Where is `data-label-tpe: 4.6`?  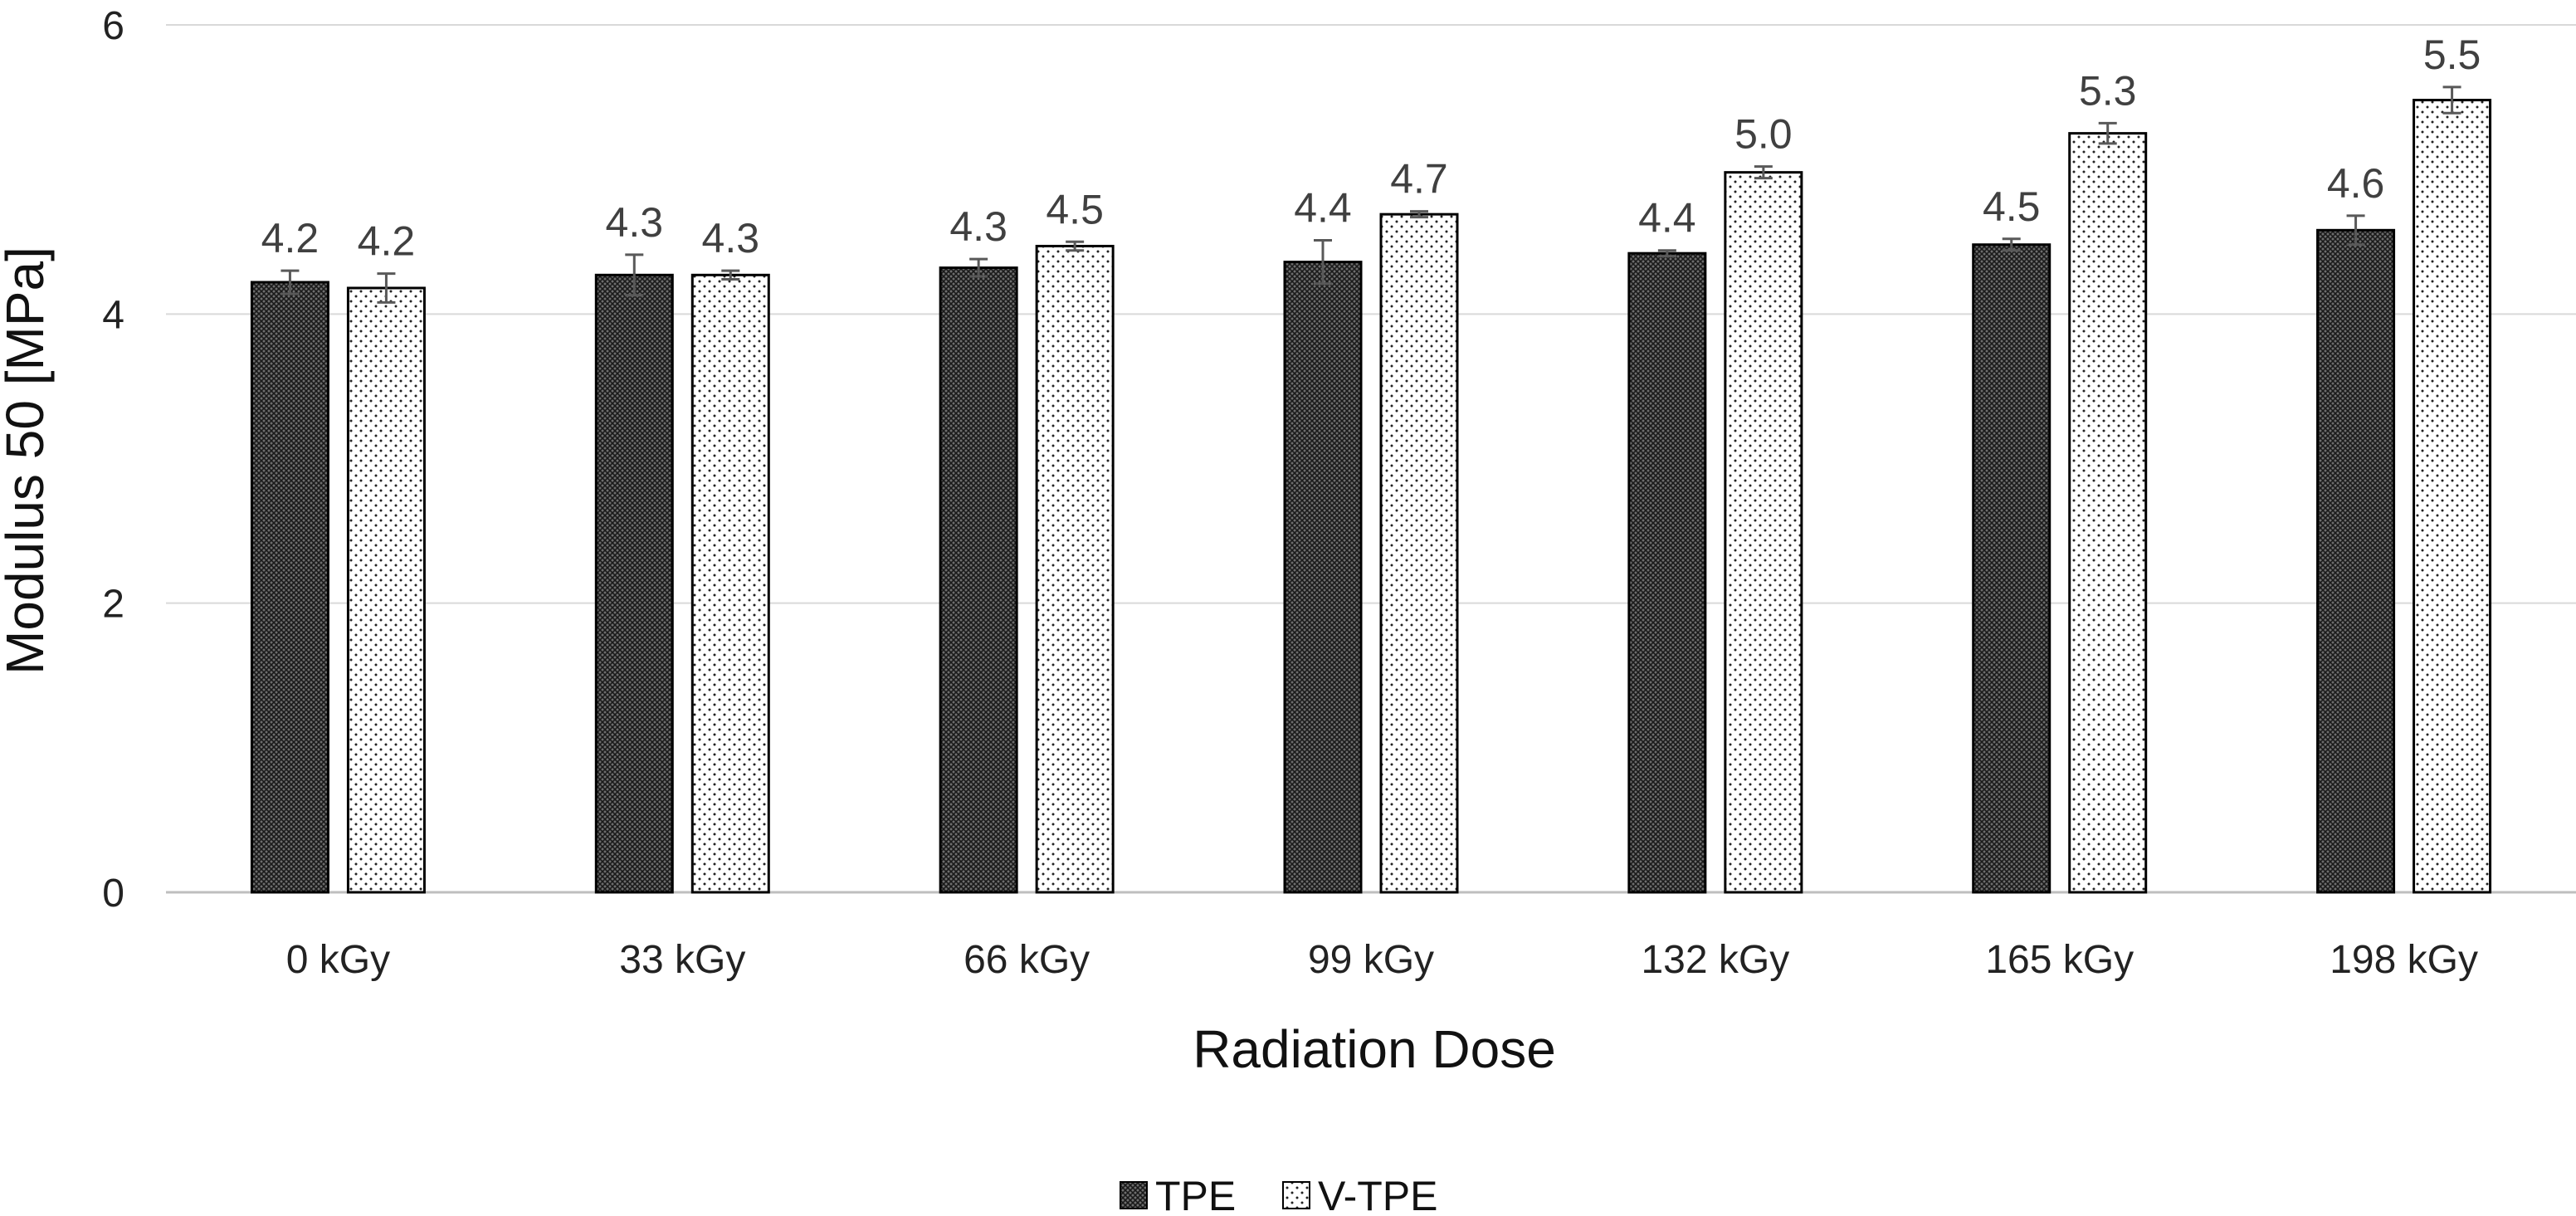
data-label-tpe: 4.6 is located at coordinates (2356, 183).